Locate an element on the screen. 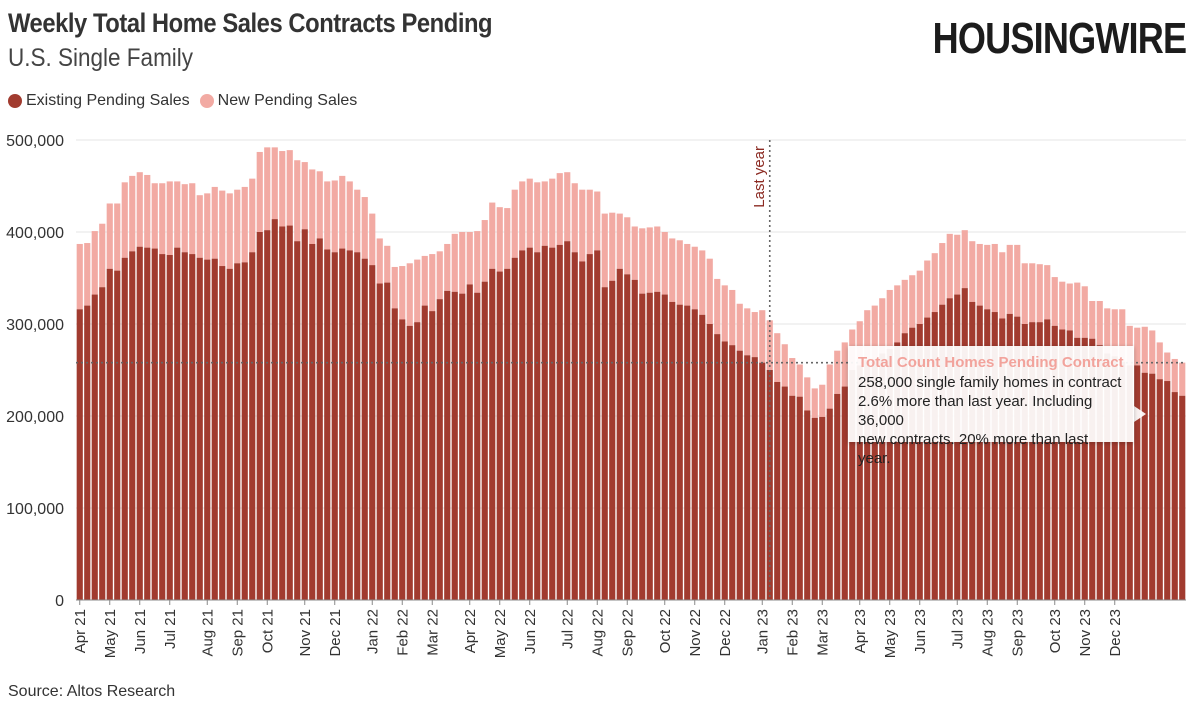 Image resolution: width=1200 pixels, height=709 pixels. legend-swatch-new is located at coordinates (206, 101).